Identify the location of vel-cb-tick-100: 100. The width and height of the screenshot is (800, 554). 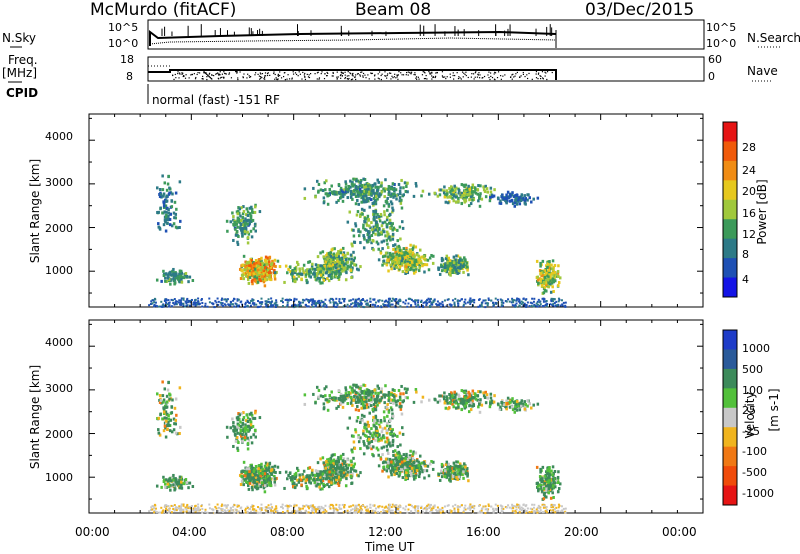
(752, 390).